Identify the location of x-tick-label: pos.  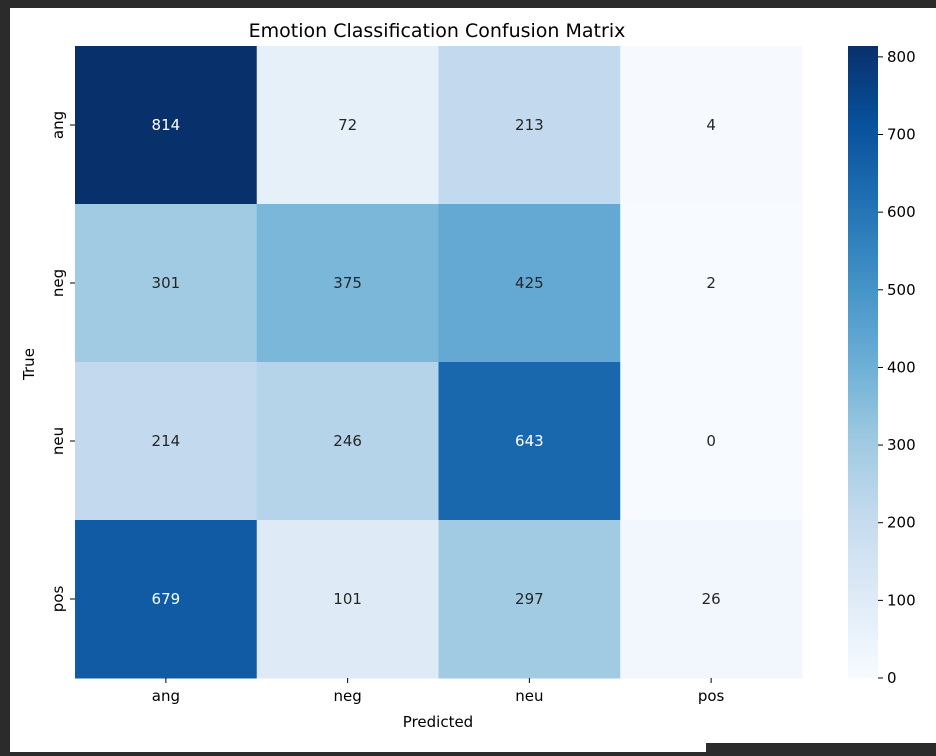
(711, 696).